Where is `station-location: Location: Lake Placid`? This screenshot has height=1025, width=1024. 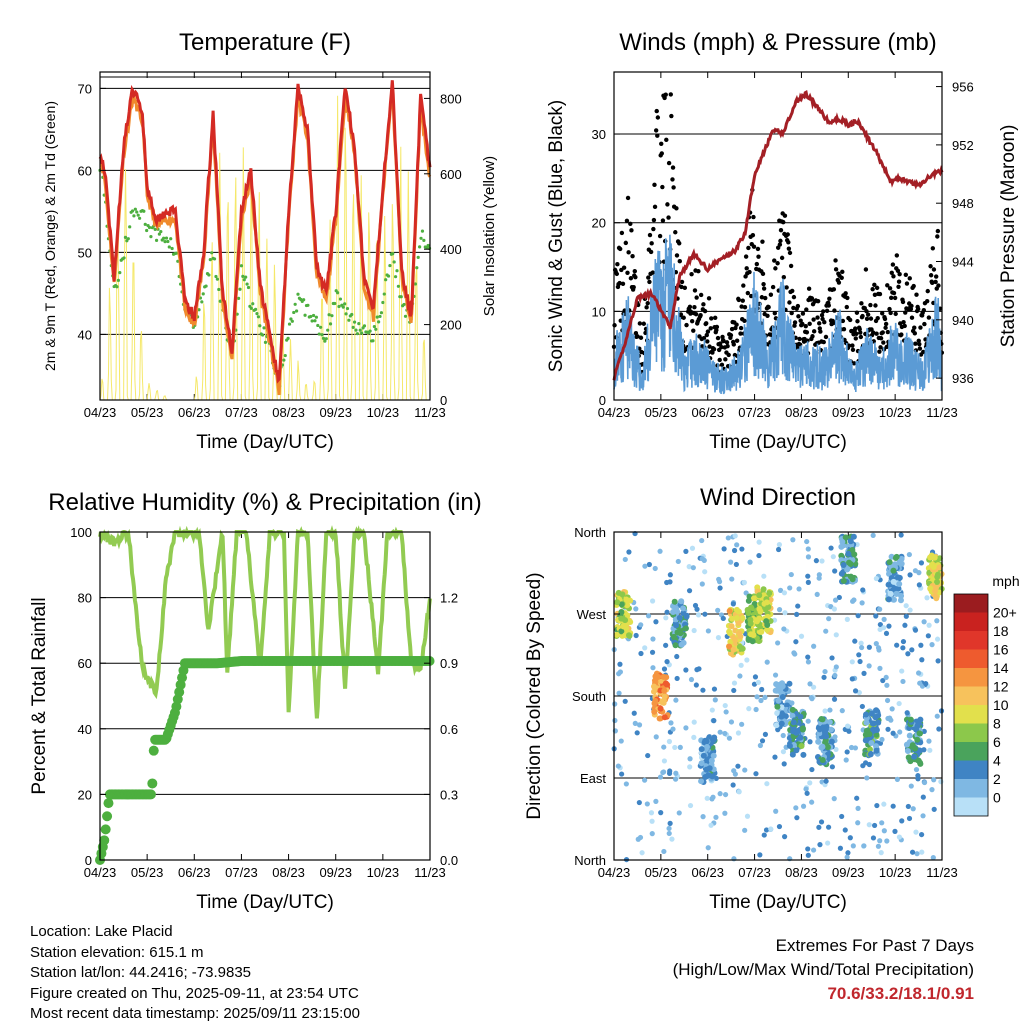 station-location: Location: Lake Placid is located at coordinates (101, 931).